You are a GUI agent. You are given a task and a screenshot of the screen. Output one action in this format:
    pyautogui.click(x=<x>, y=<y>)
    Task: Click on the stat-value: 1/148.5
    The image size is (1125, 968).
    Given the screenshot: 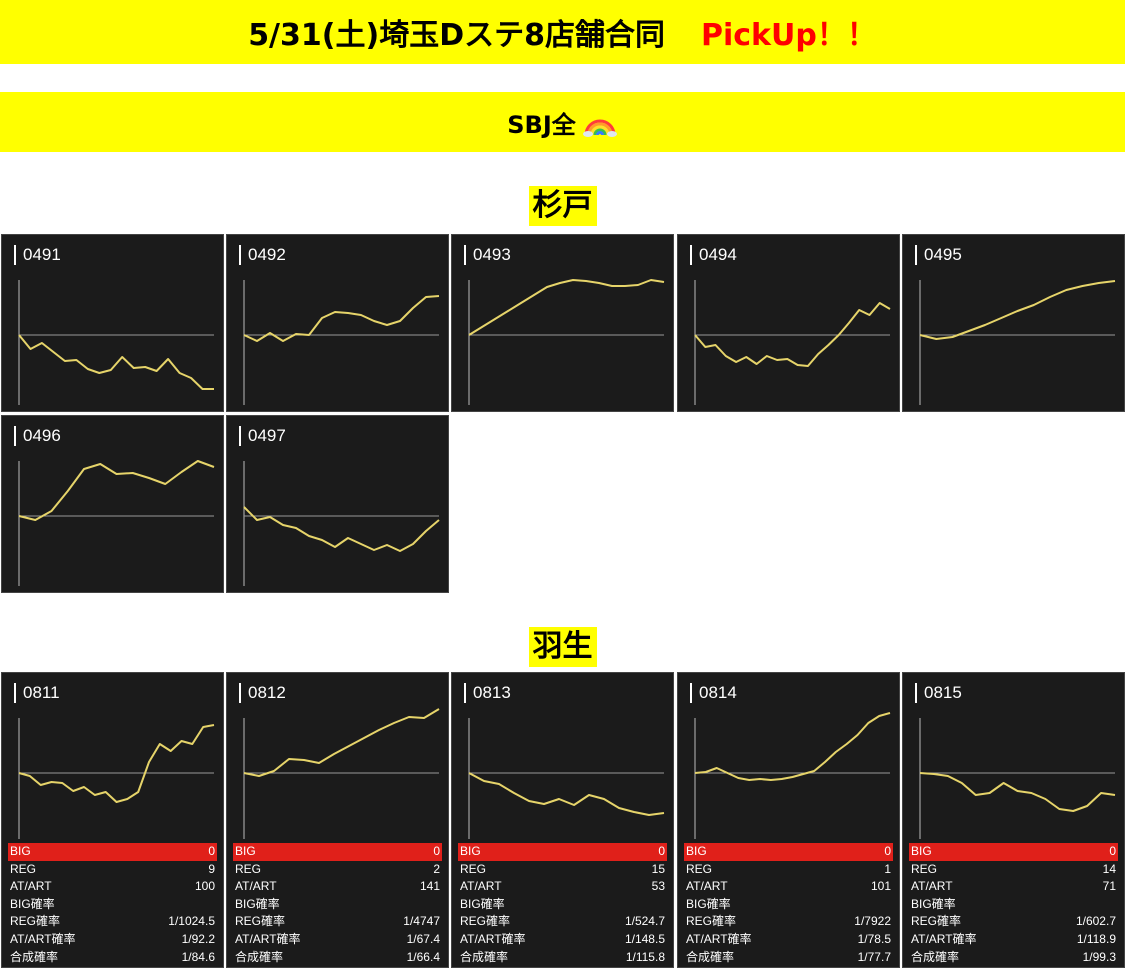 What is the action you would take?
    pyautogui.click(x=644, y=938)
    